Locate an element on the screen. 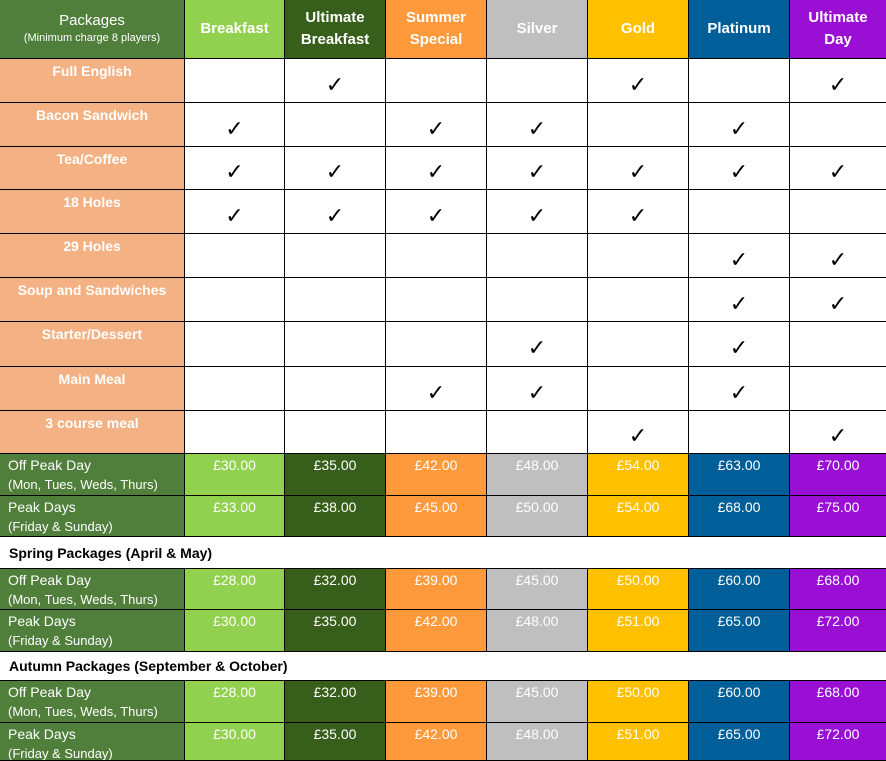 The height and width of the screenshot is (761, 886). feature-label: 18 Holes is located at coordinates (92, 212).